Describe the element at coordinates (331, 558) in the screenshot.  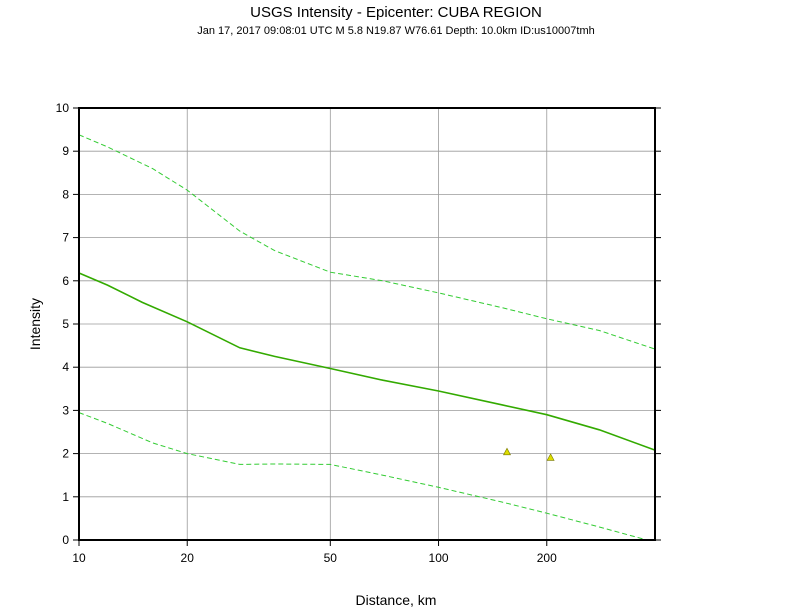
I see `x-tick-label: 50` at that location.